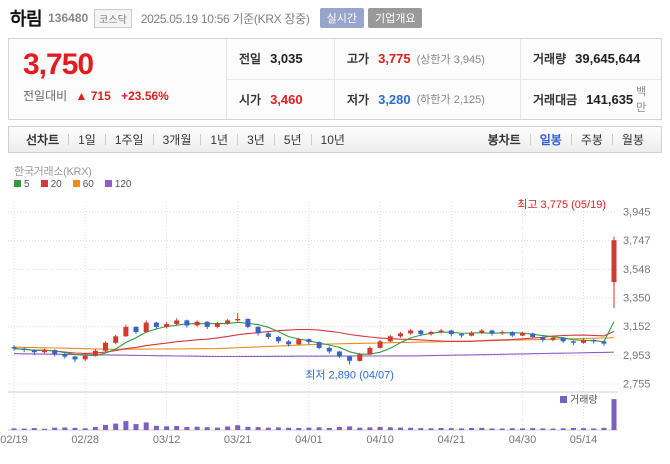 The height and width of the screenshot is (464, 670). I want to click on trade-amount-label: 거래대금, so click(555, 99).